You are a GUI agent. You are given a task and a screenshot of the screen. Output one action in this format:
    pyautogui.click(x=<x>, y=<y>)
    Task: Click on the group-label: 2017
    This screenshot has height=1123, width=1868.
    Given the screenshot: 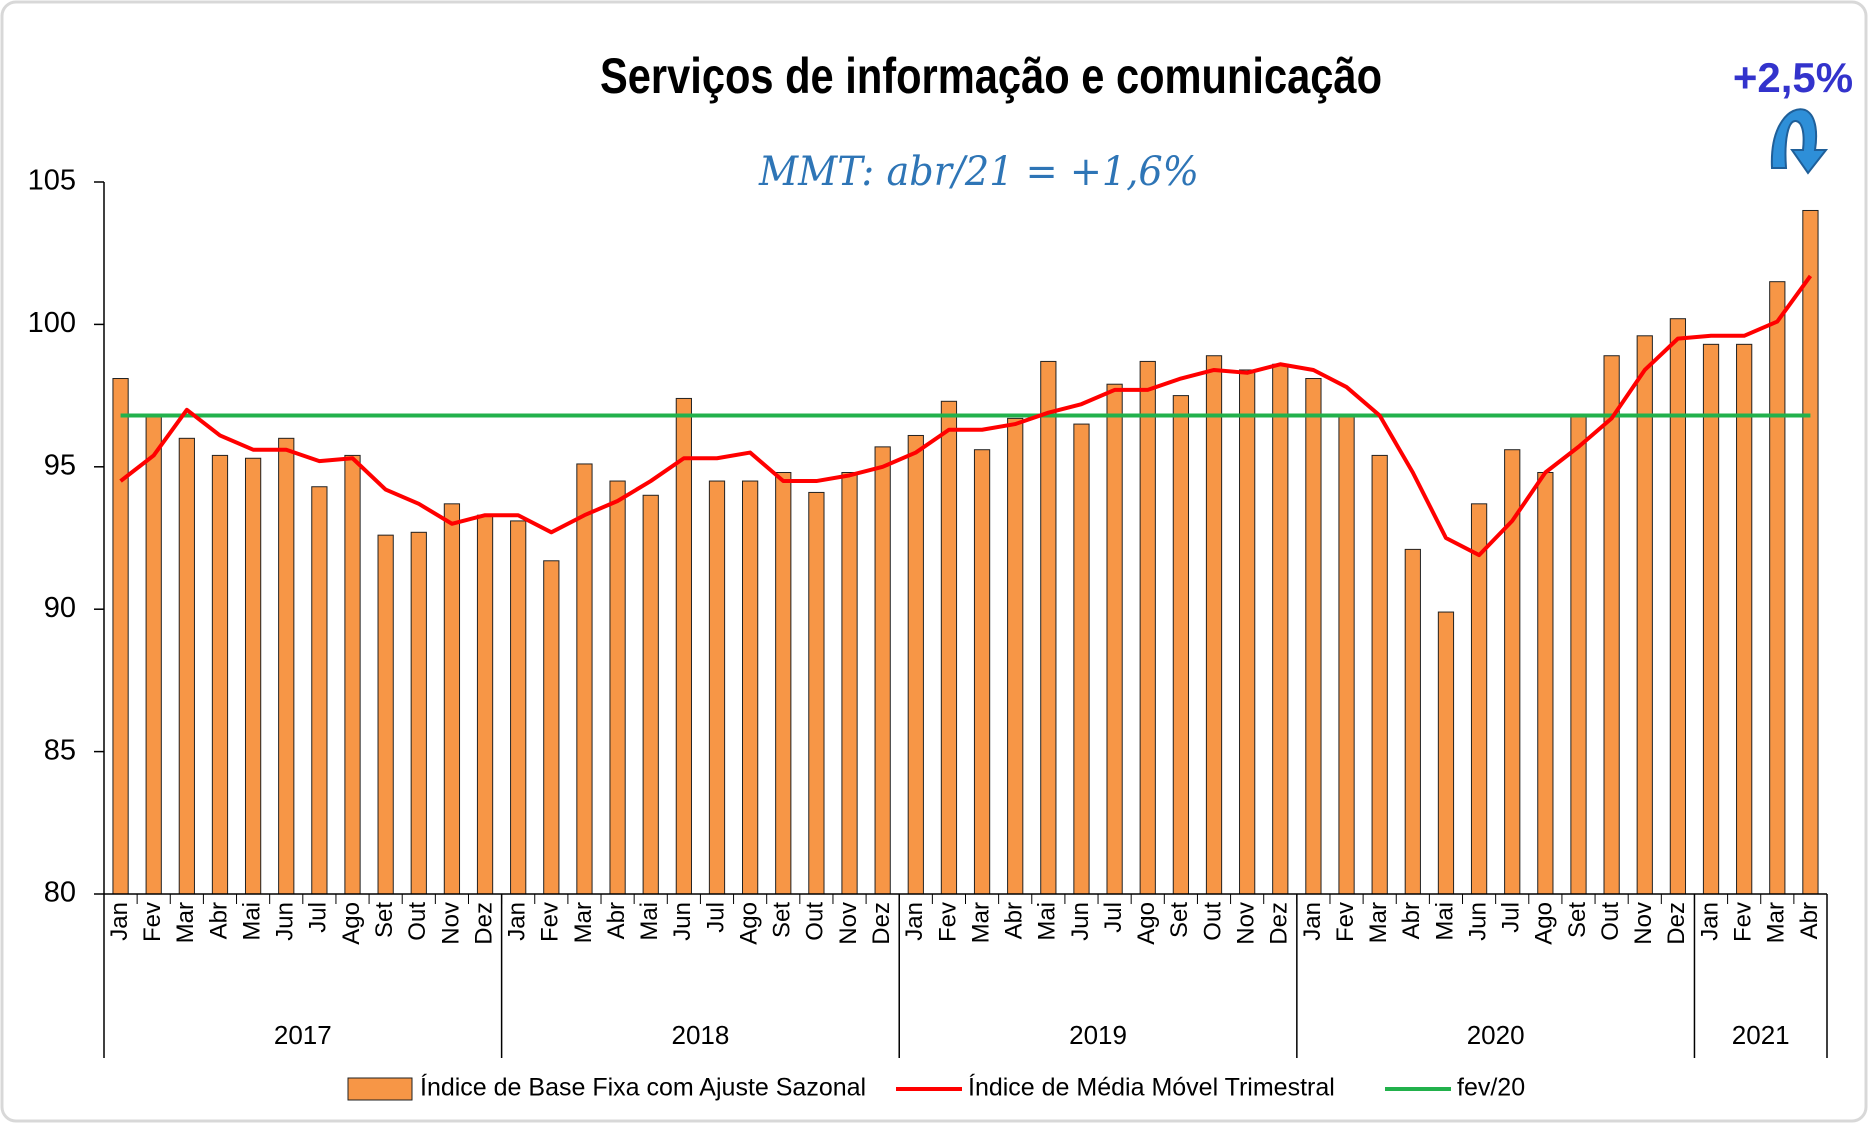 What is the action you would take?
    pyautogui.click(x=303, y=1035)
    